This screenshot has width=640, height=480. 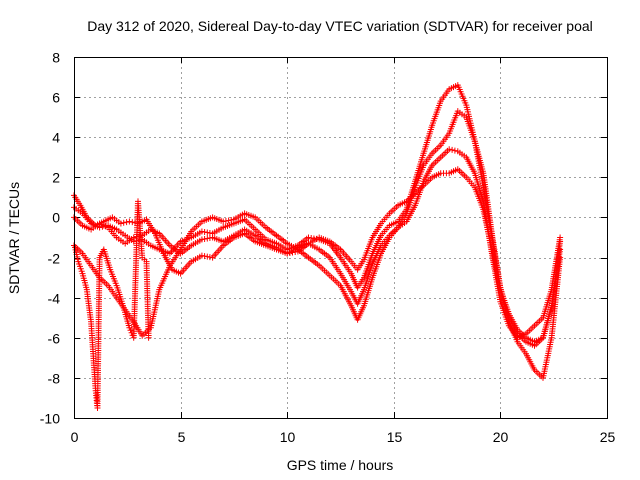 What do you see at coordinates (50, 419) in the screenshot?
I see `y-tick-label: -10` at bounding box center [50, 419].